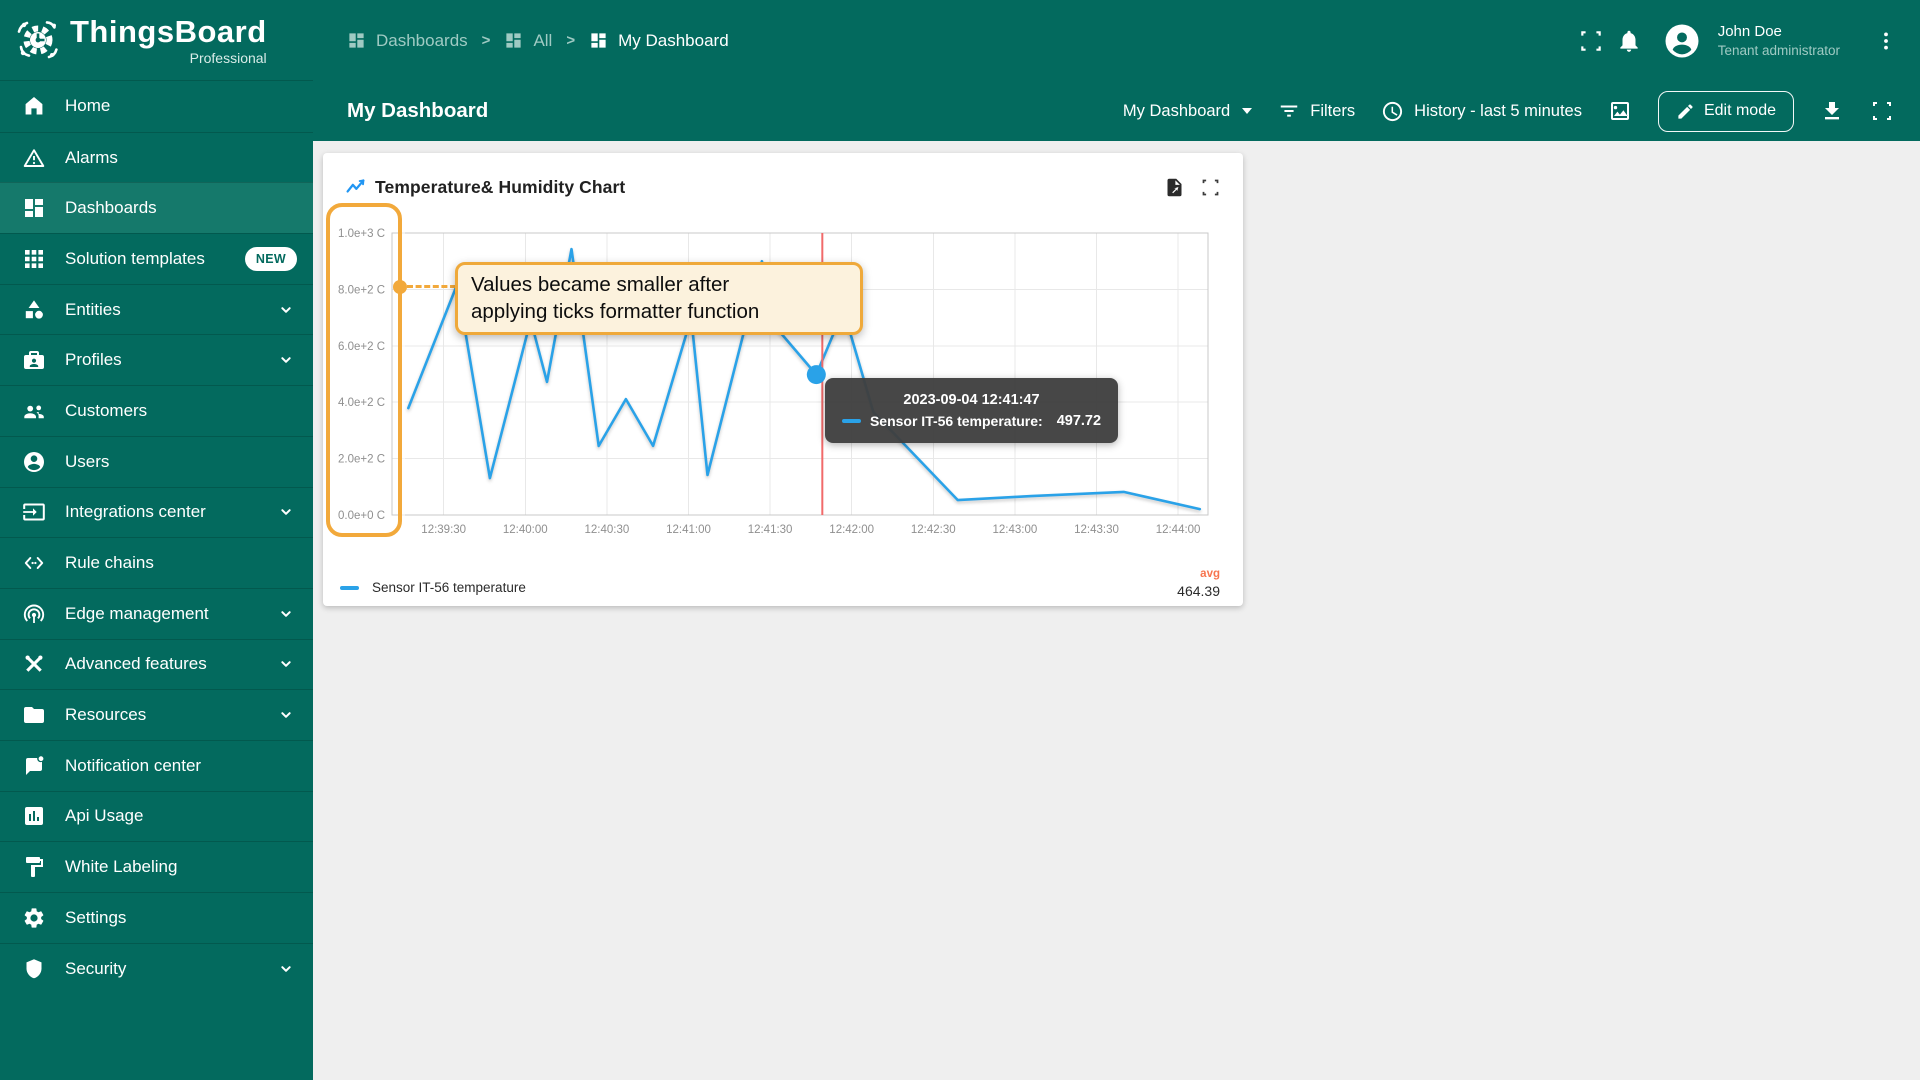 This screenshot has height=1080, width=1920. What do you see at coordinates (156, 157) in the screenshot?
I see `sidebar-item-alarms: Alarms` at bounding box center [156, 157].